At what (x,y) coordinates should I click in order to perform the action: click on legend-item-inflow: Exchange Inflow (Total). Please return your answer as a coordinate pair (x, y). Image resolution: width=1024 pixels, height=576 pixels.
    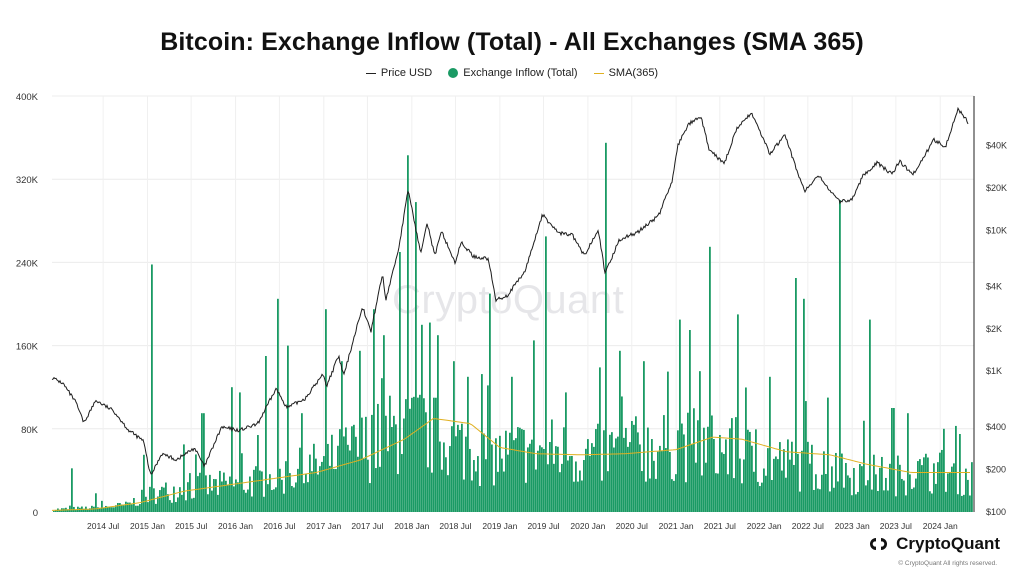
    Looking at the image, I should click on (513, 73).